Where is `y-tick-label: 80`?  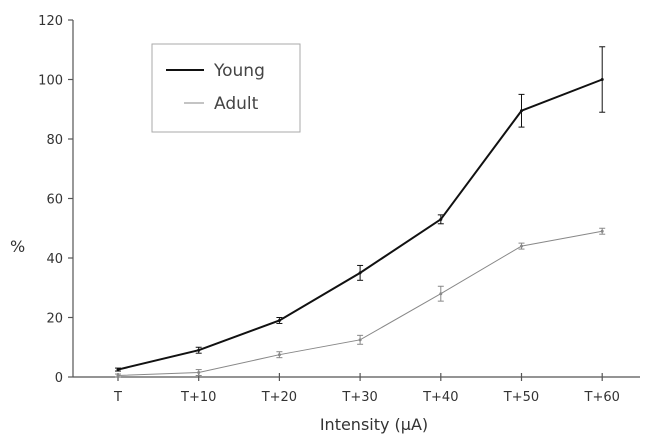 y-tick-label: 80 is located at coordinates (54, 140).